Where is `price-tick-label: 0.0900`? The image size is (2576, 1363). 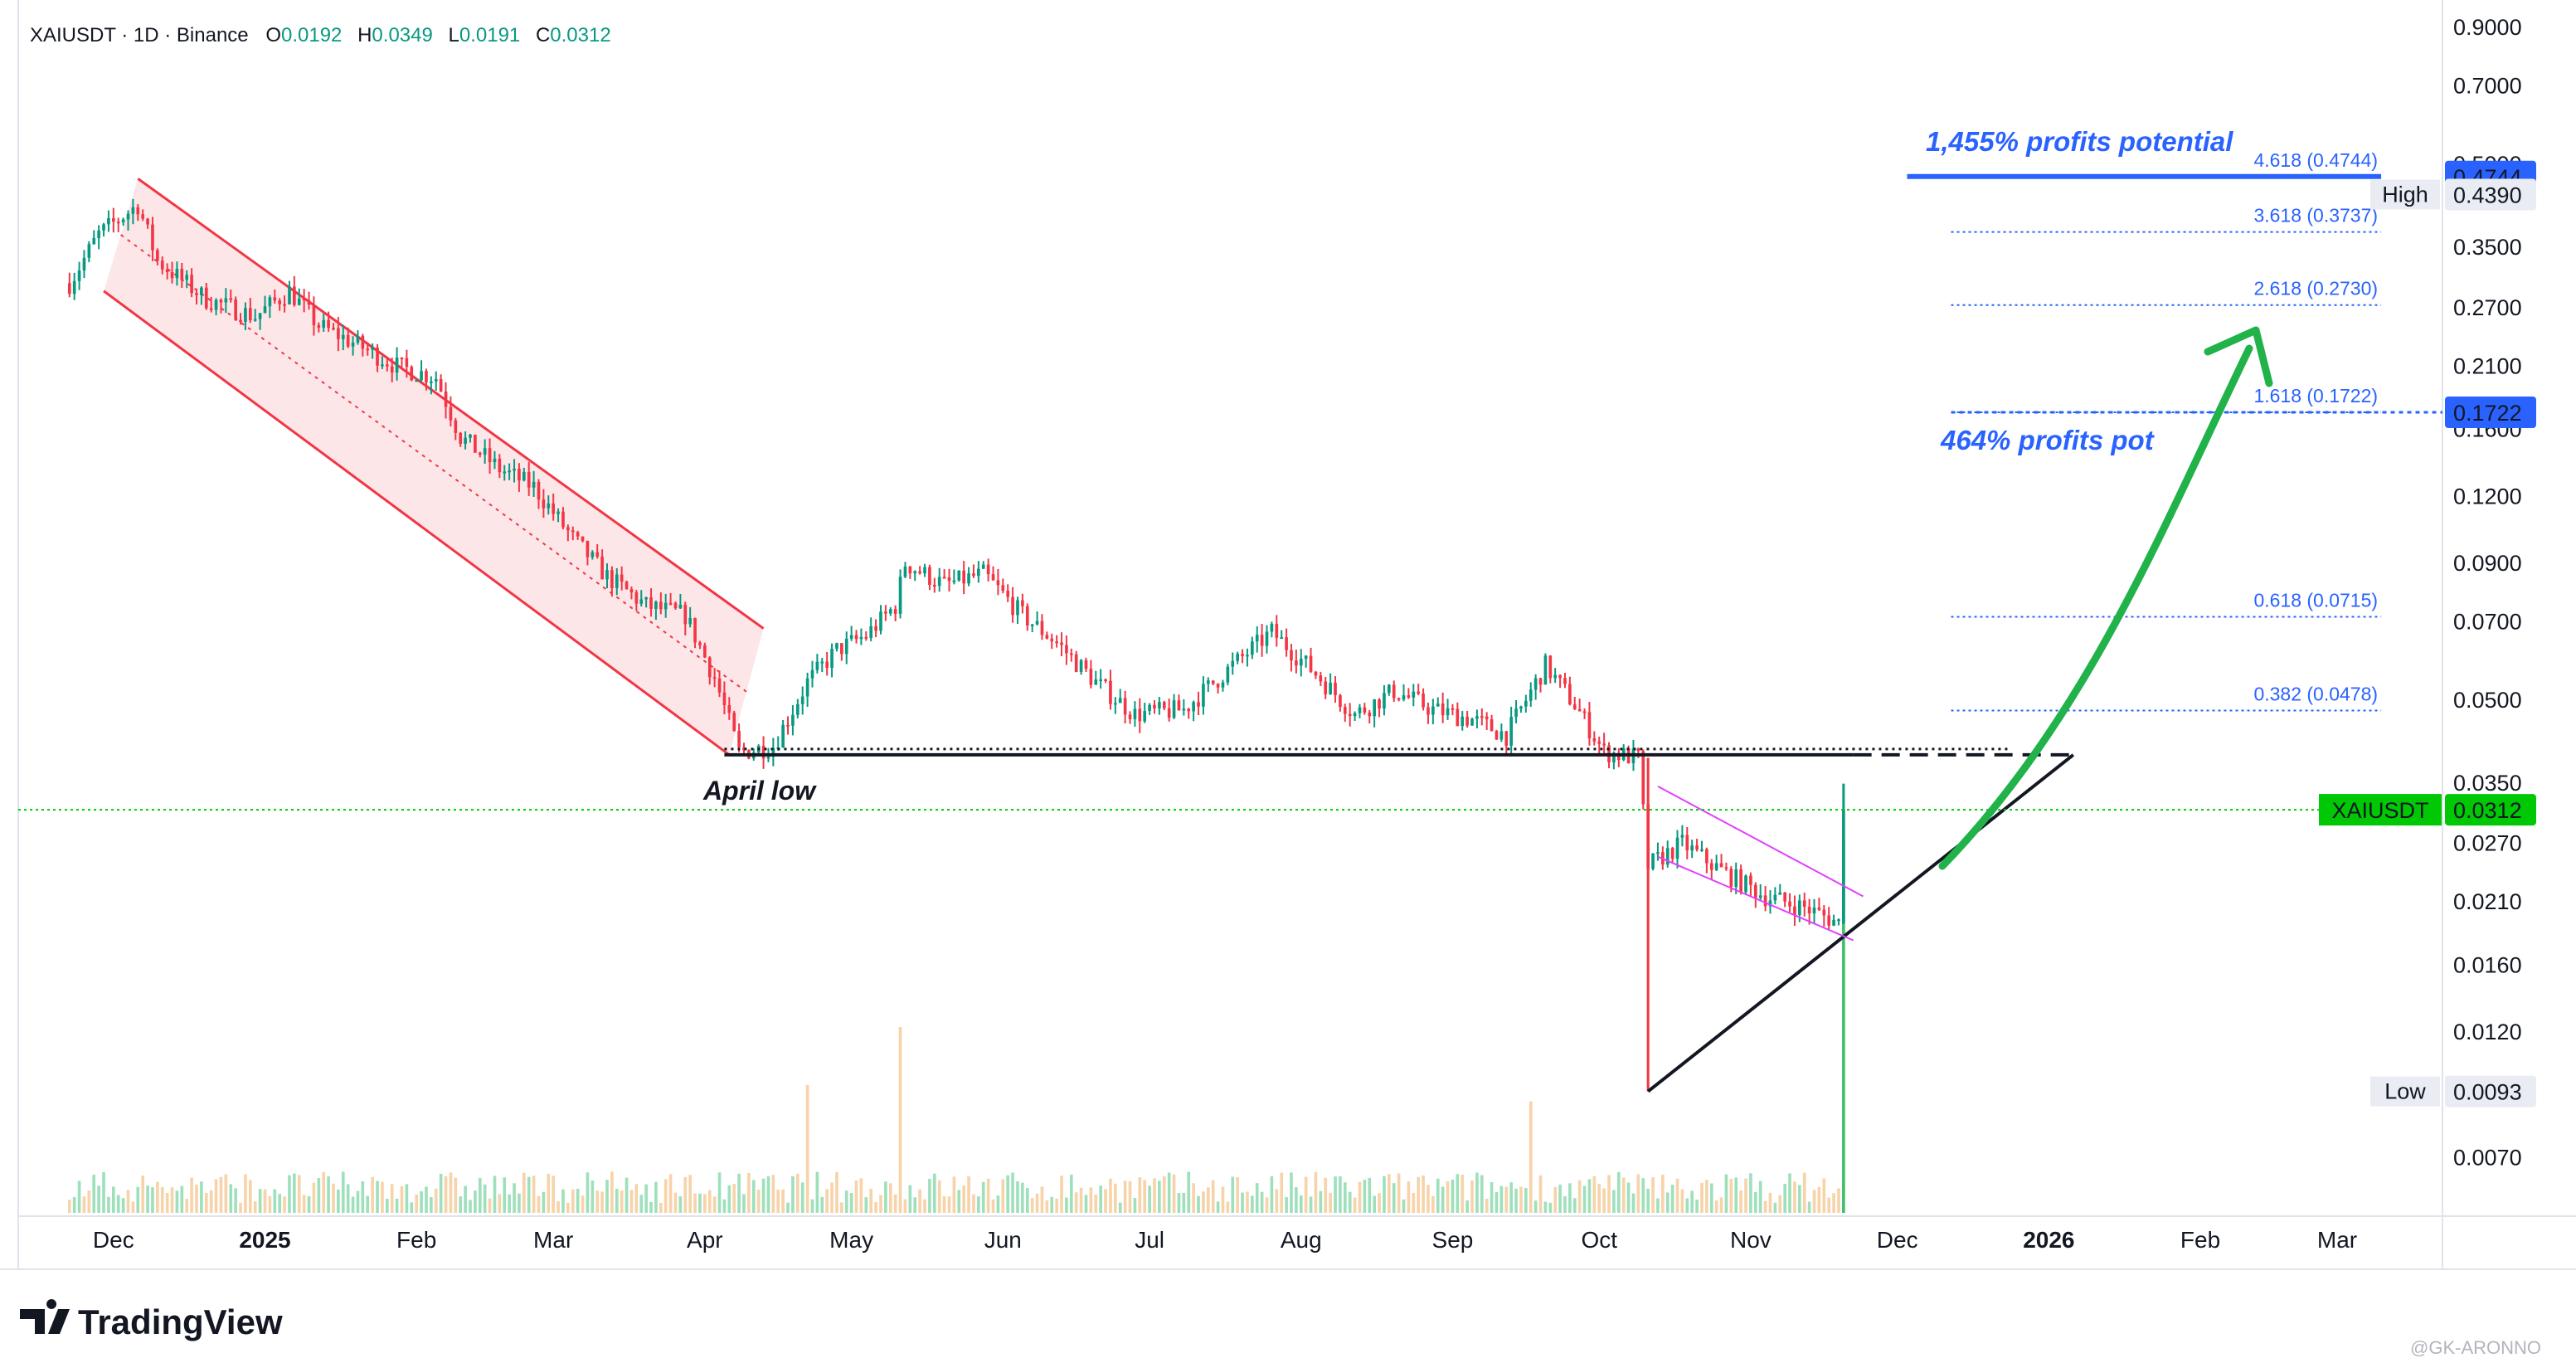
price-tick-label: 0.0900 is located at coordinates (2488, 563).